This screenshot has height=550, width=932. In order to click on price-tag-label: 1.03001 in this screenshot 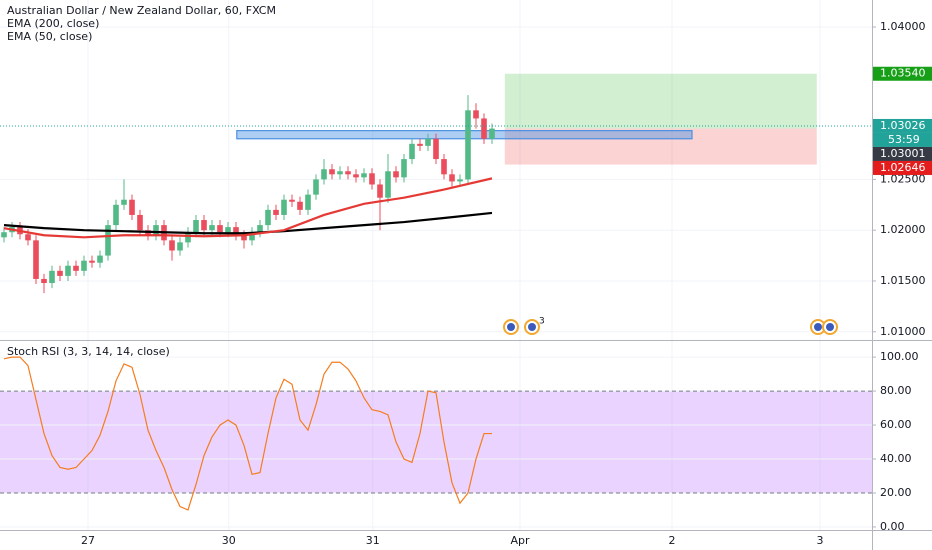, I will do `click(903, 153)`.